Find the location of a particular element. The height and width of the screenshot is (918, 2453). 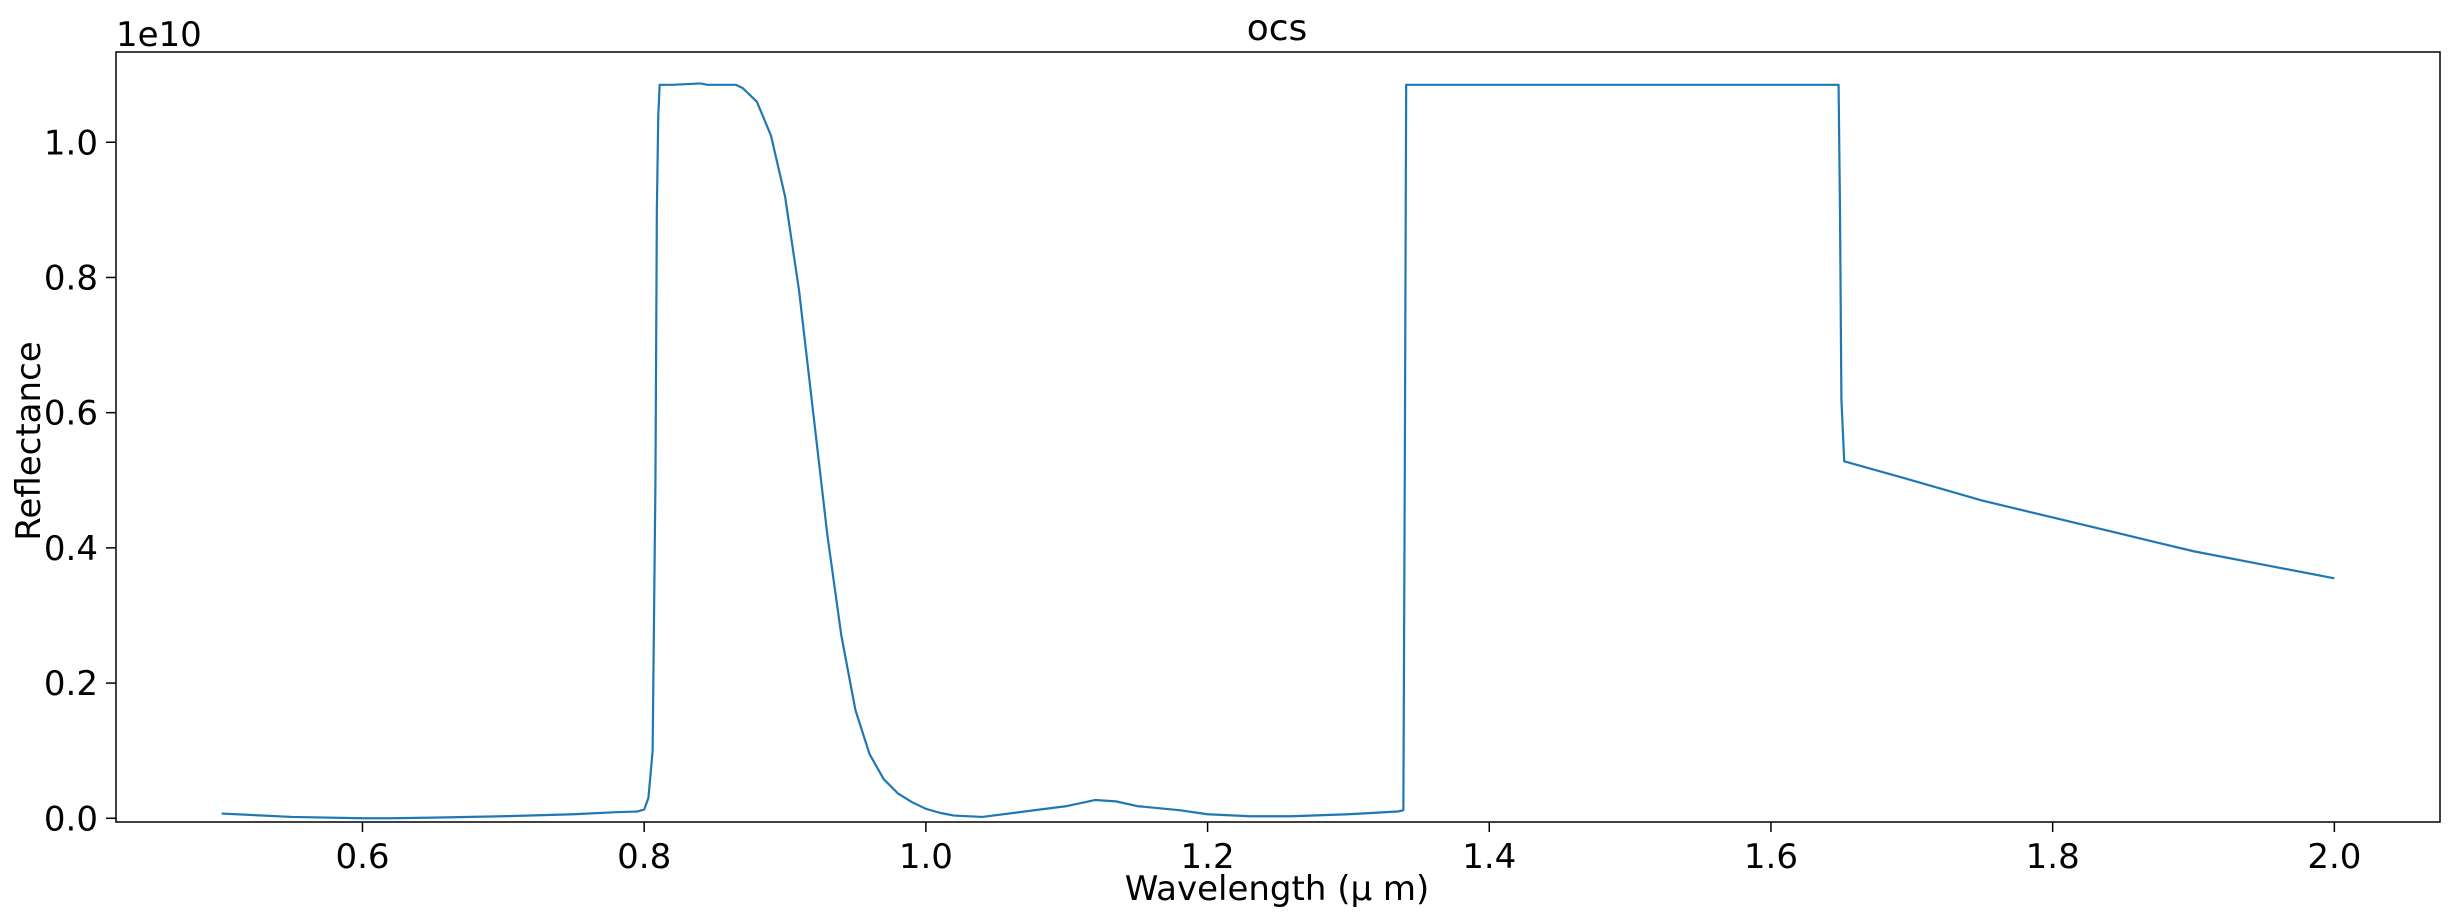

y-tick-label: 0.4 is located at coordinates (71, 549).